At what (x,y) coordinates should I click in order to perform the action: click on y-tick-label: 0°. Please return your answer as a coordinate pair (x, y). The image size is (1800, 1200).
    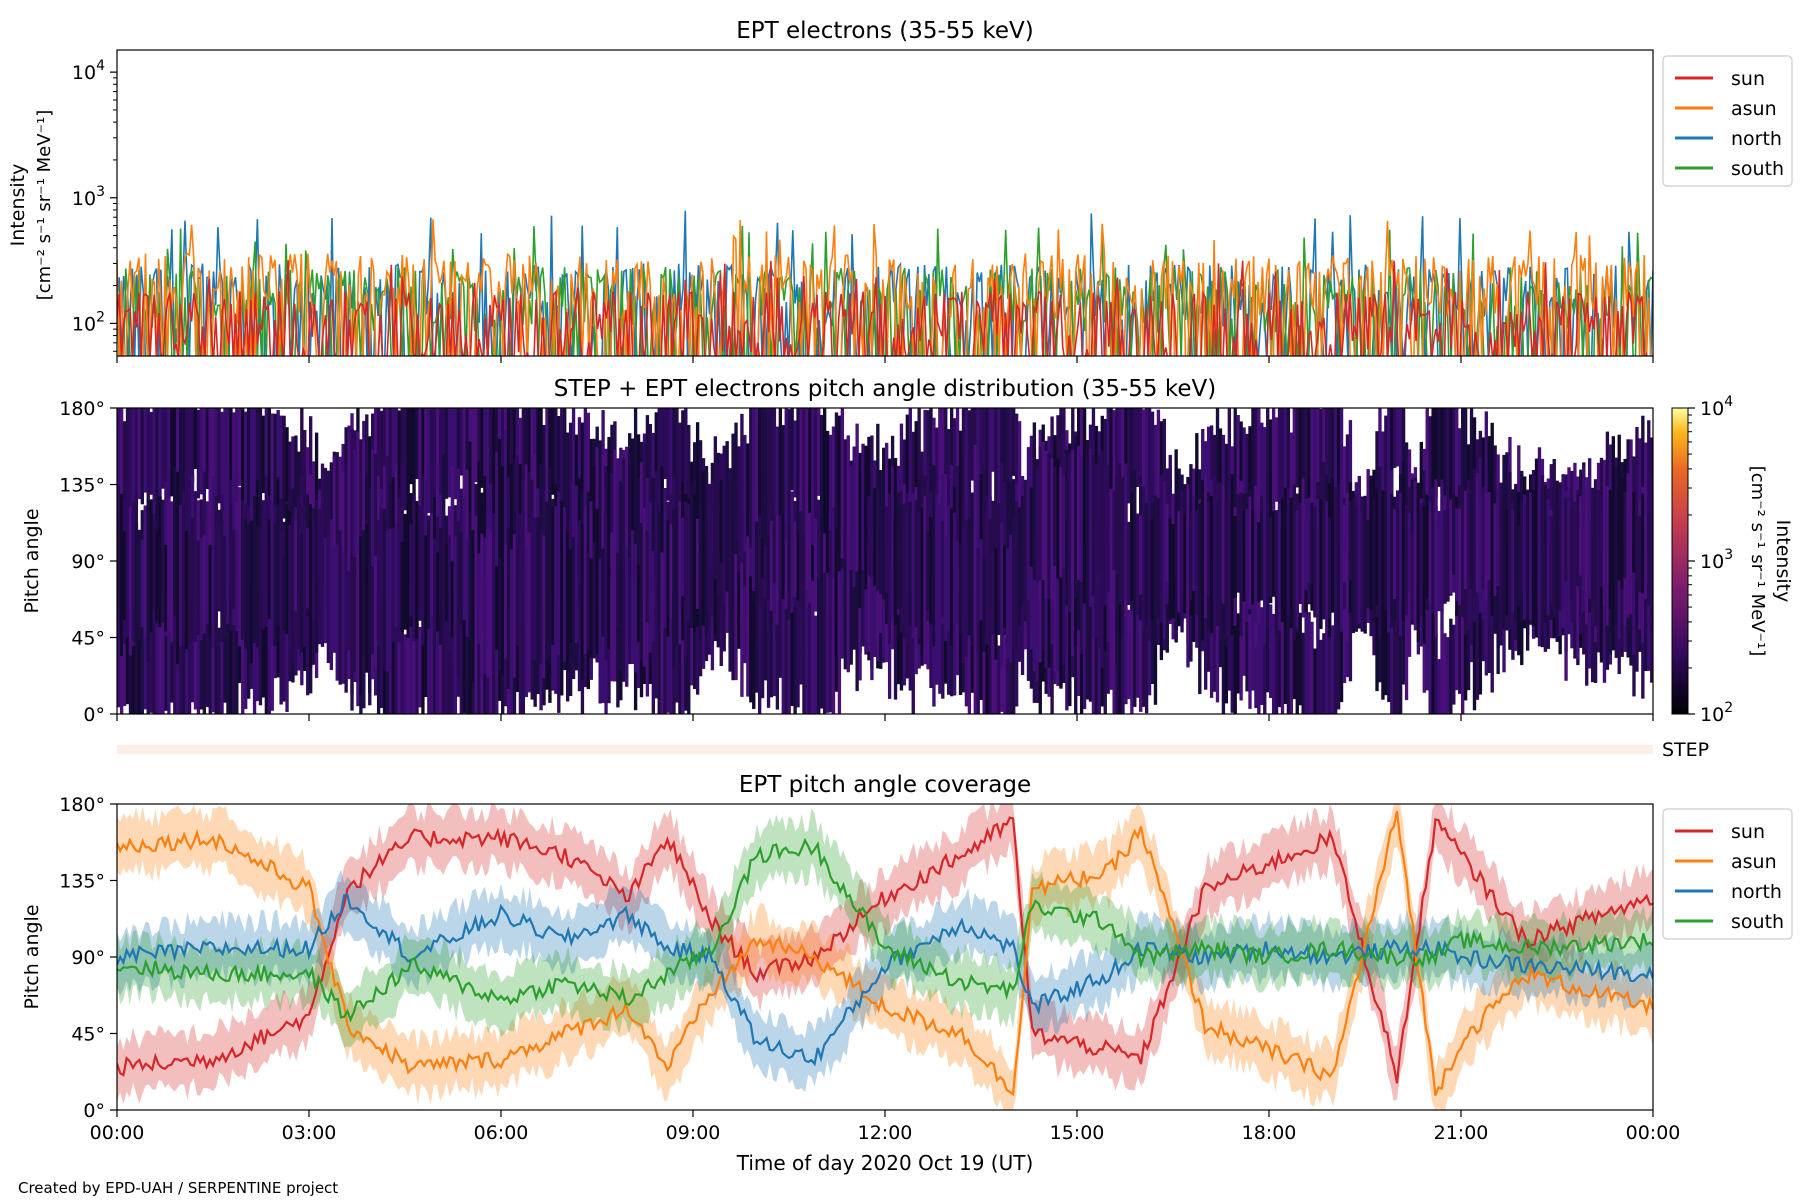
    Looking at the image, I should click on (94, 1111).